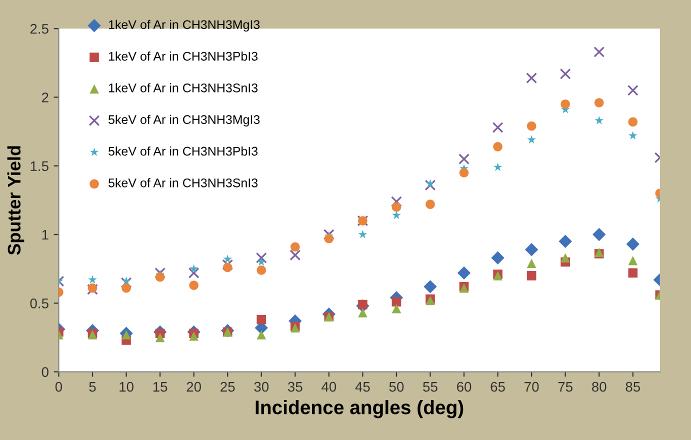 The image size is (691, 440). What do you see at coordinates (39, 303) in the screenshot?
I see `y-tick-label: 0.5` at bounding box center [39, 303].